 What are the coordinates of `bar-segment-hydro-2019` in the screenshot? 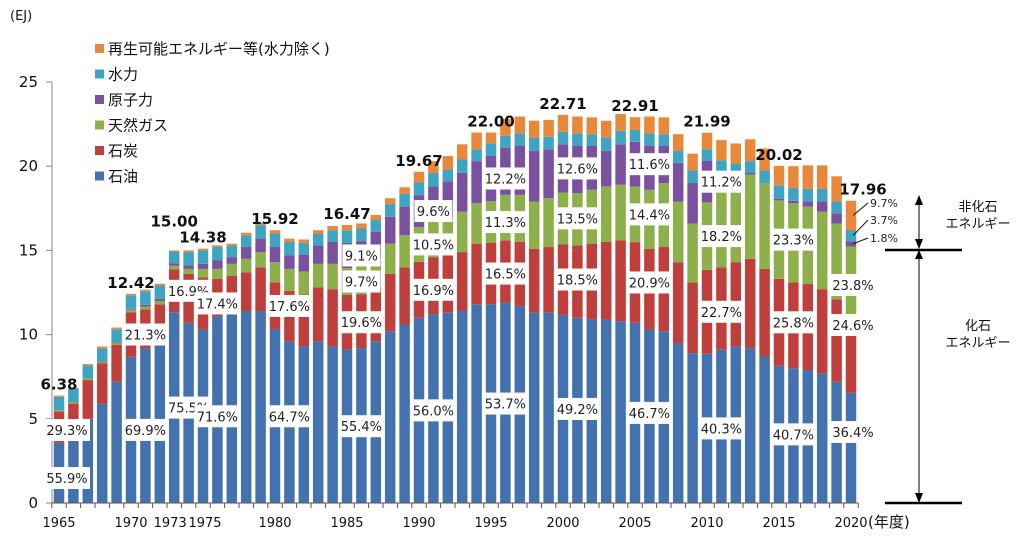 It's located at (836, 207).